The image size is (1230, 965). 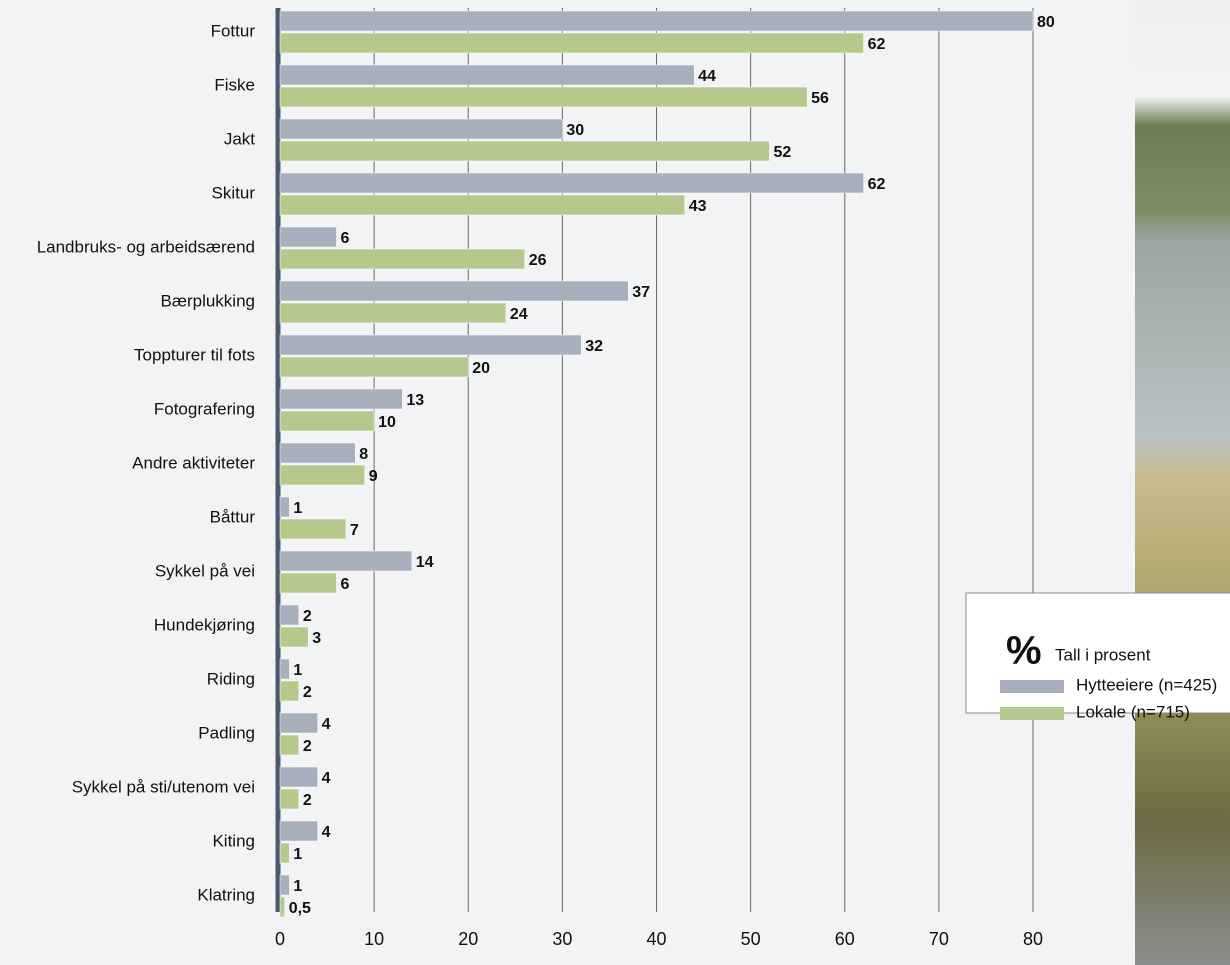 What do you see at coordinates (468, 939) in the screenshot?
I see `x-tick-label: 20` at bounding box center [468, 939].